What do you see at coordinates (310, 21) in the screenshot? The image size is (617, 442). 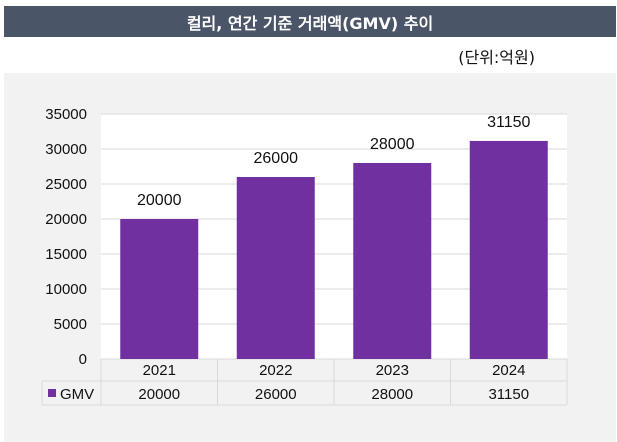 I see `chart-title: 컬리, 연간 기준 거래액(GMV) 추이` at bounding box center [310, 21].